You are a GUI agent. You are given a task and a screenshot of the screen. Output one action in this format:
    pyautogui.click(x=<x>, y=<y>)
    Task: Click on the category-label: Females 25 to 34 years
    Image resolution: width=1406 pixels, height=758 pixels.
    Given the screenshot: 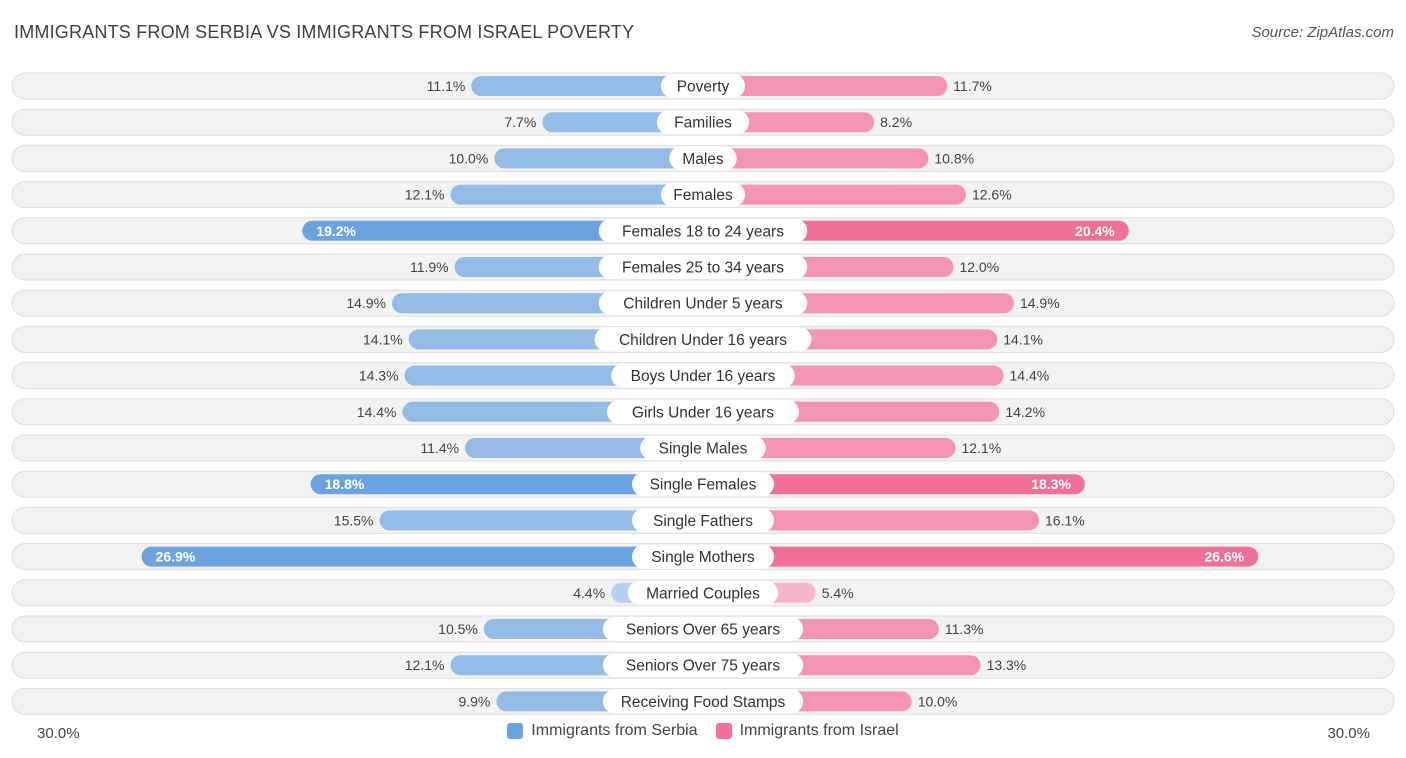 What is the action you would take?
    pyautogui.click(x=703, y=268)
    